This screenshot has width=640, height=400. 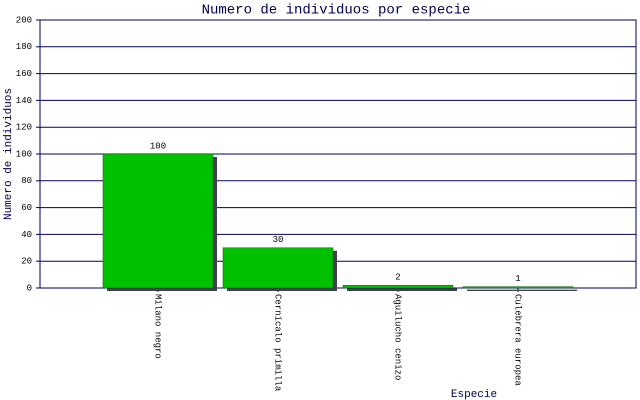 I want to click on y-tick-label: 180, so click(x=24, y=47).